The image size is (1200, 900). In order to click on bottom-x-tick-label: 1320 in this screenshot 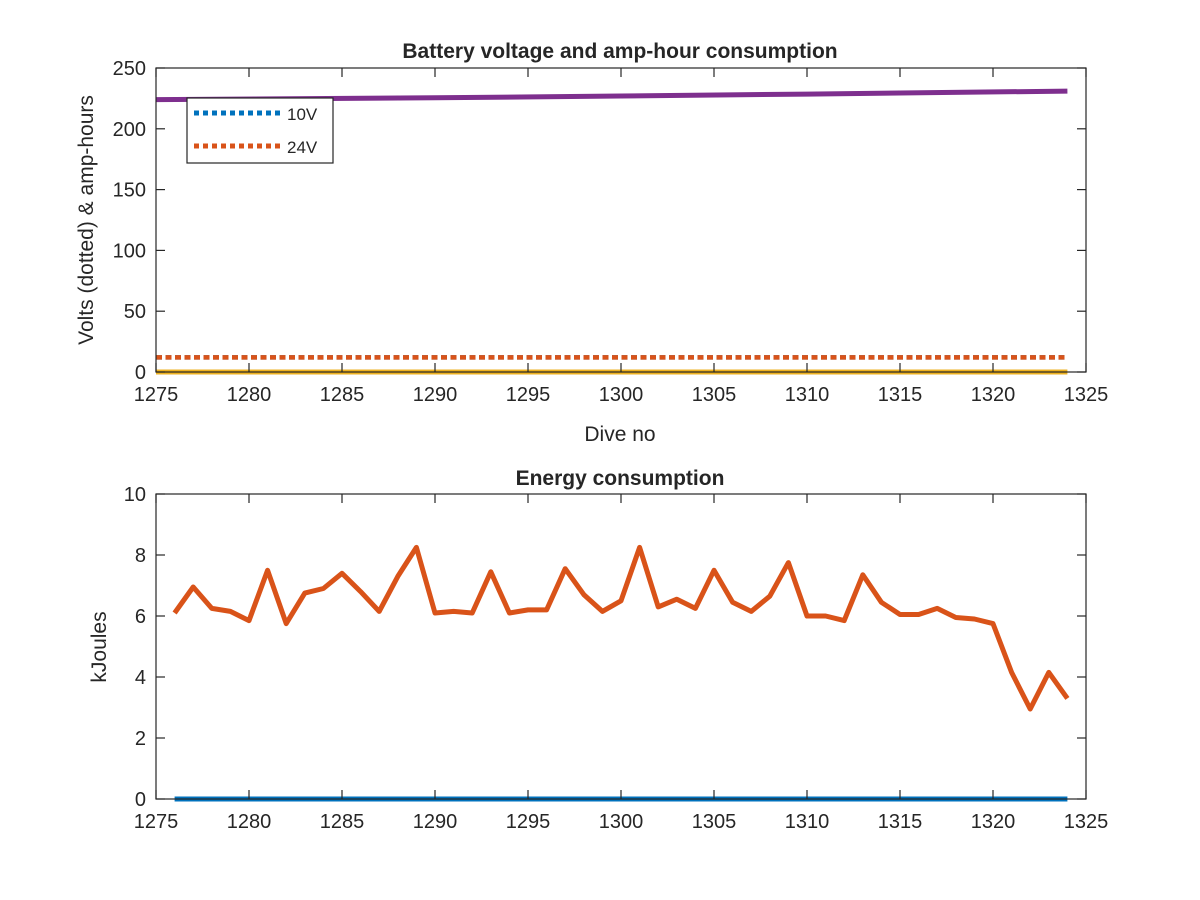, I will do `click(993, 822)`.